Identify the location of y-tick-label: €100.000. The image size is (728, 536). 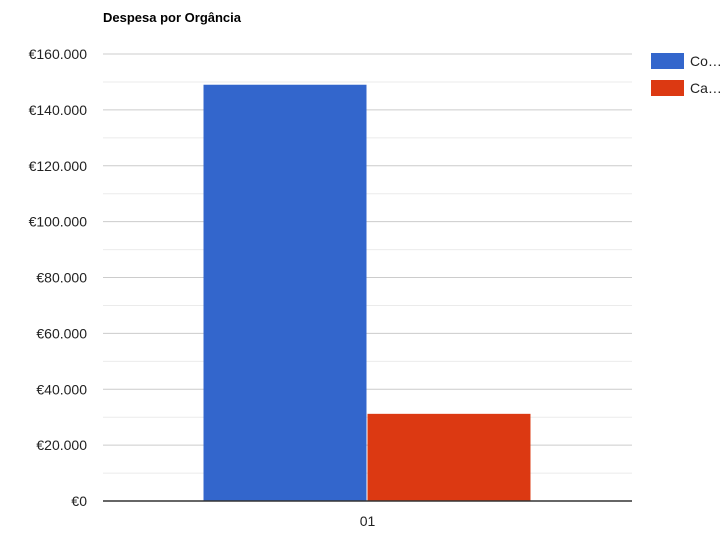
(58, 222).